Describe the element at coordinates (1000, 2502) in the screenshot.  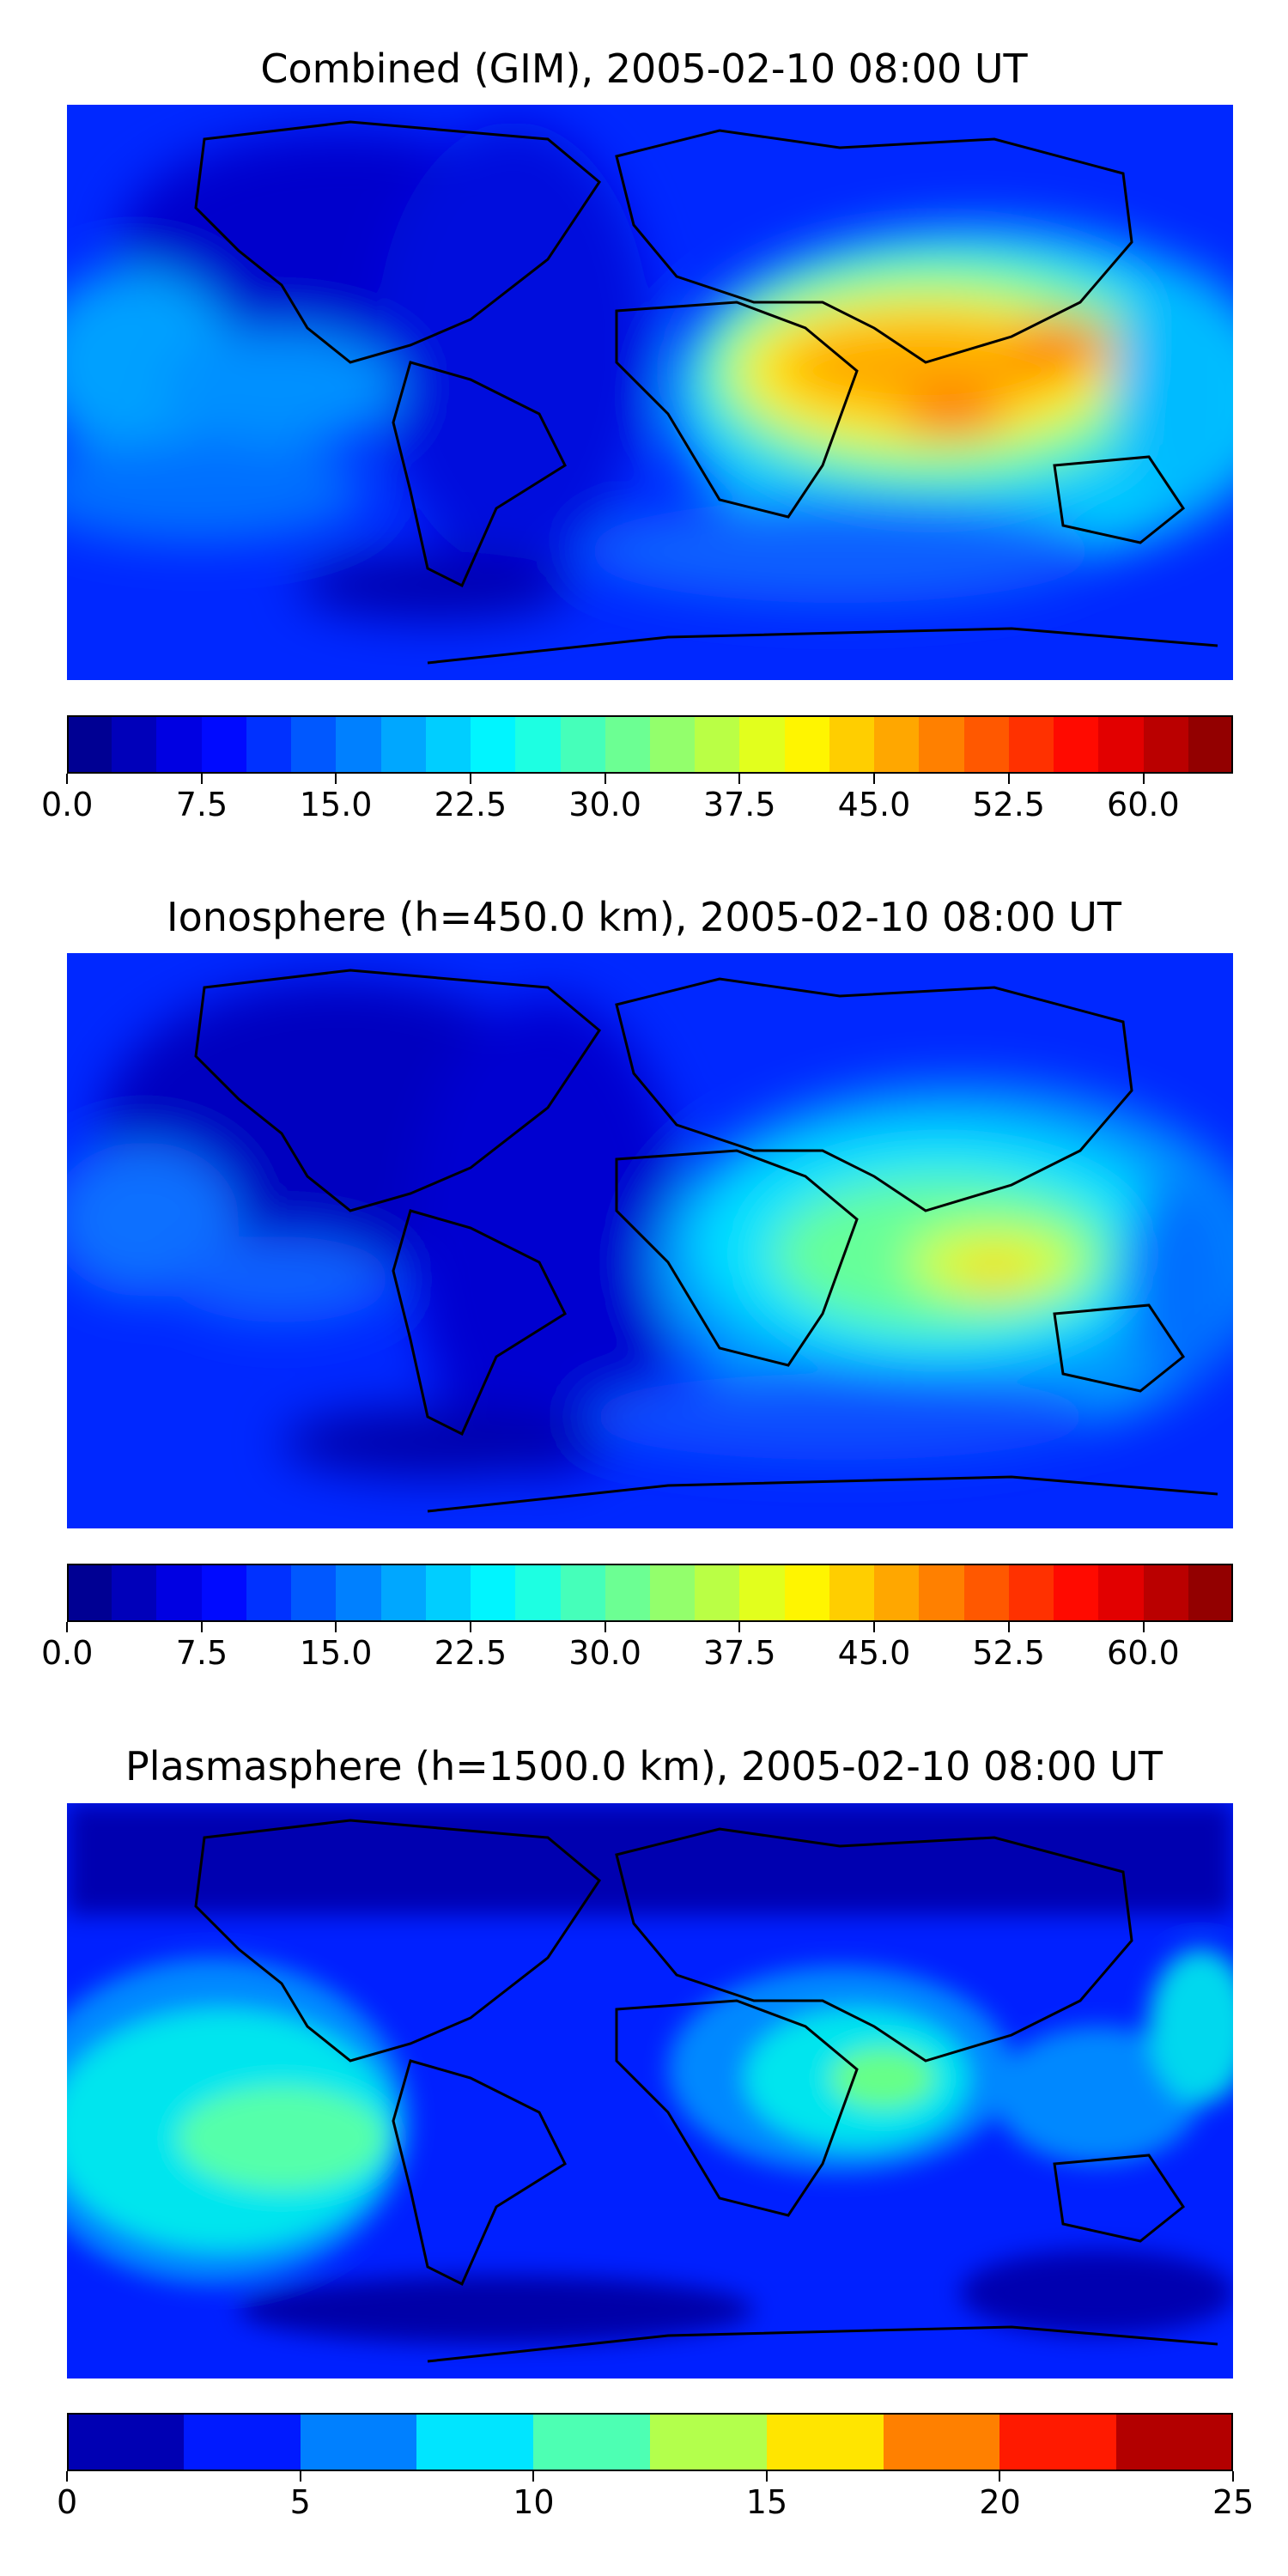
I see `colorbar-tick-label: 20` at that location.